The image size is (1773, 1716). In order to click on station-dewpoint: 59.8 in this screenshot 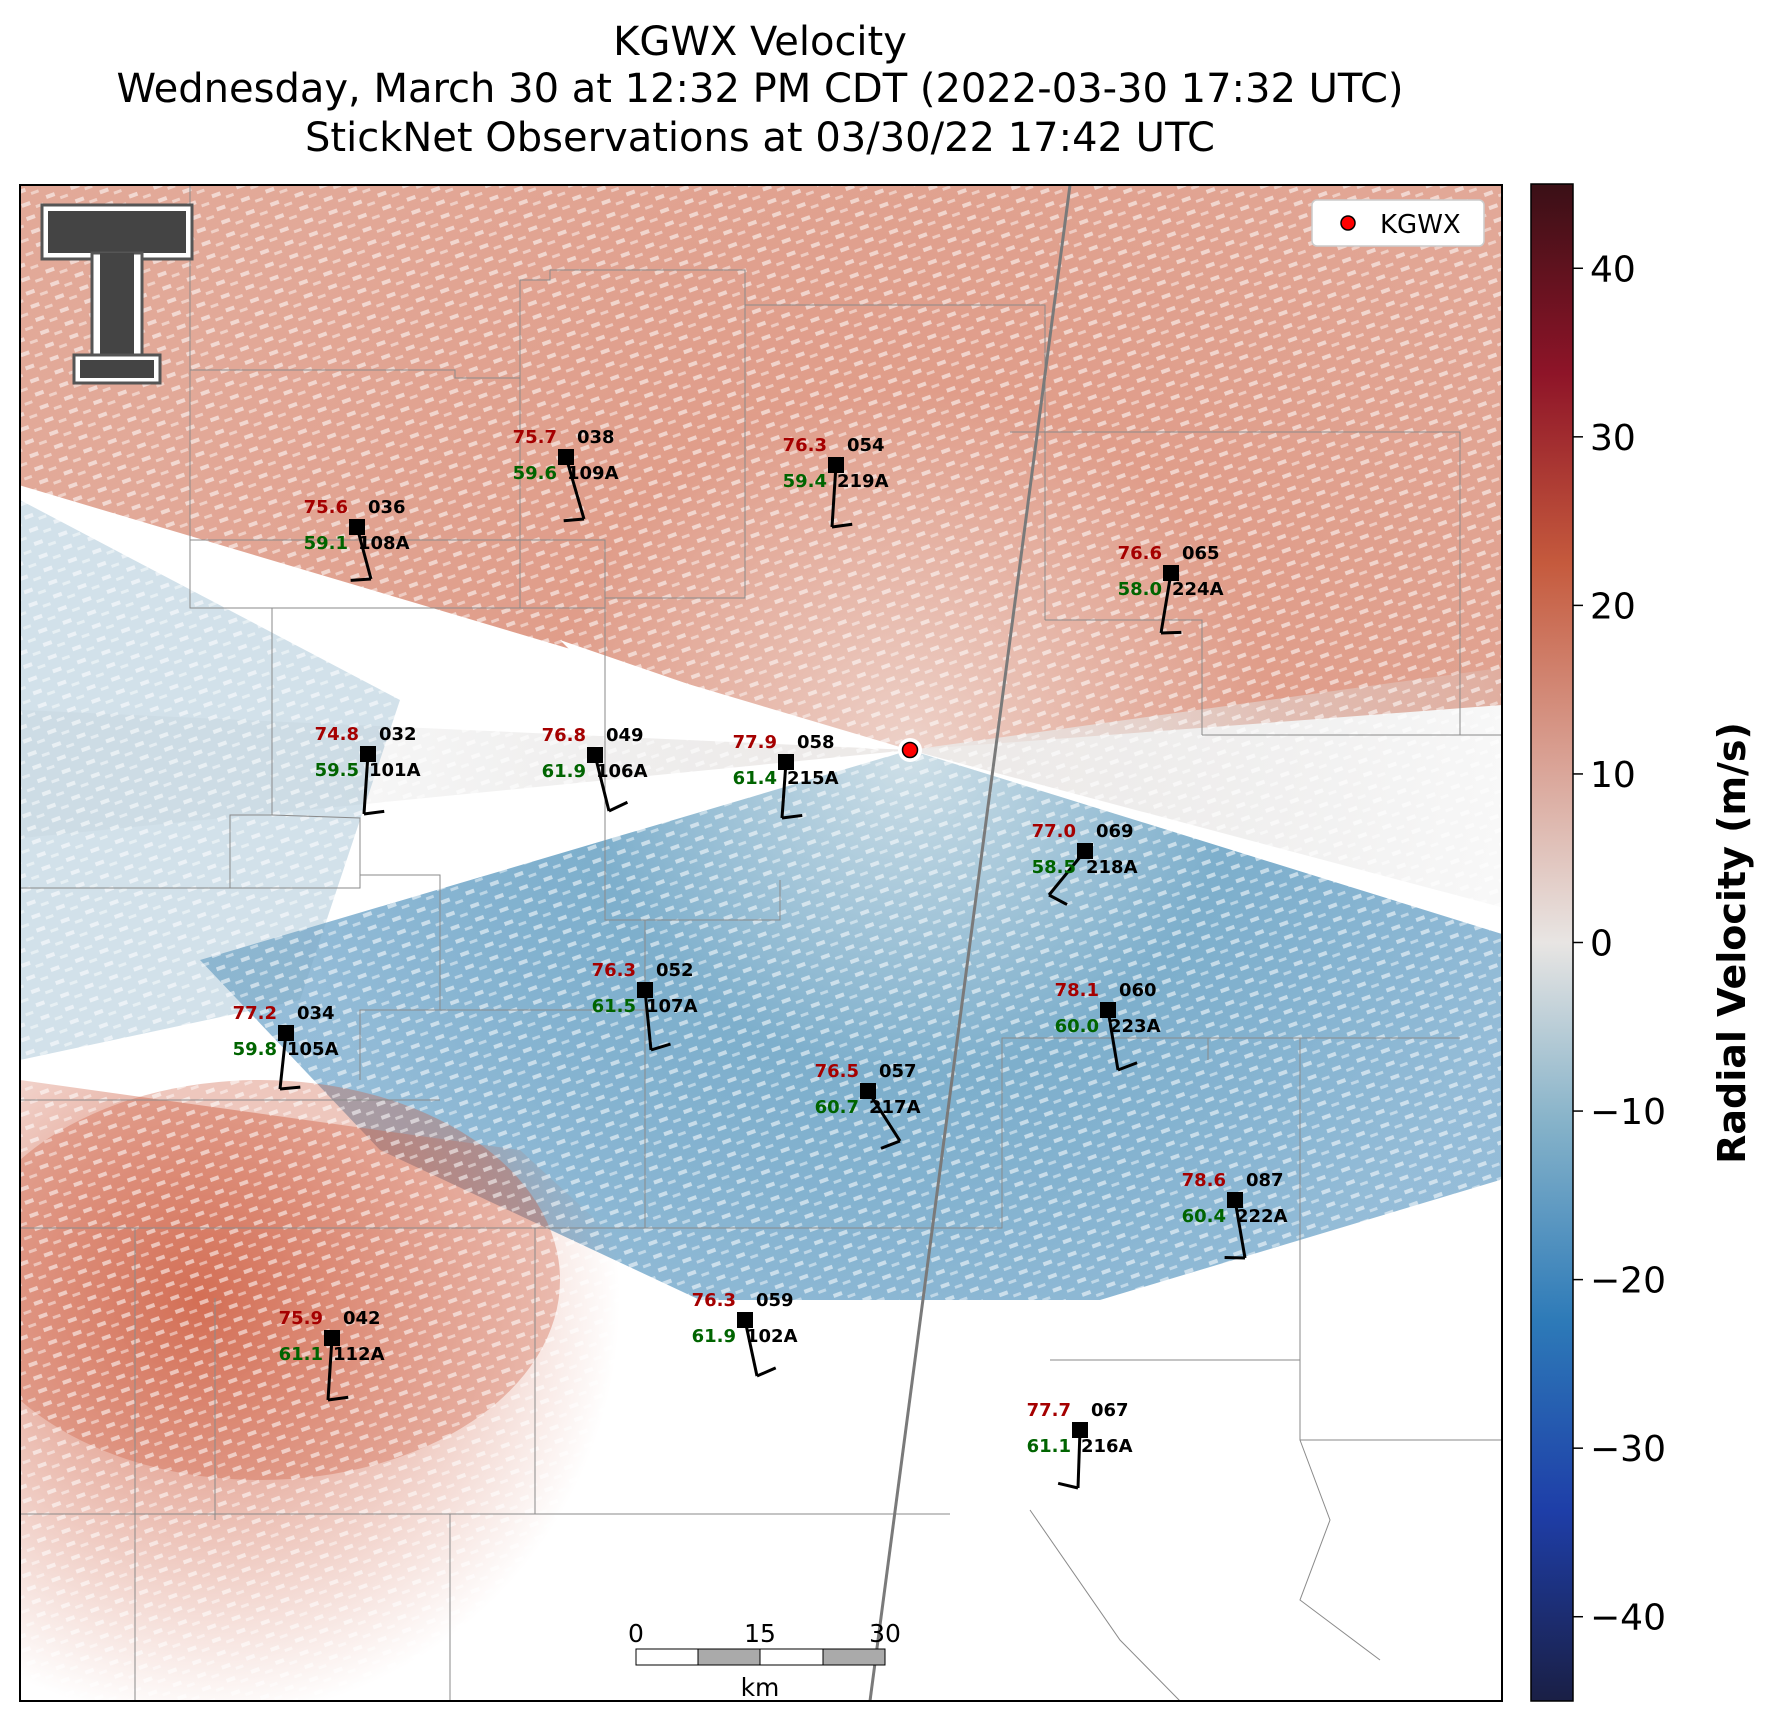, I will do `click(255, 1049)`.